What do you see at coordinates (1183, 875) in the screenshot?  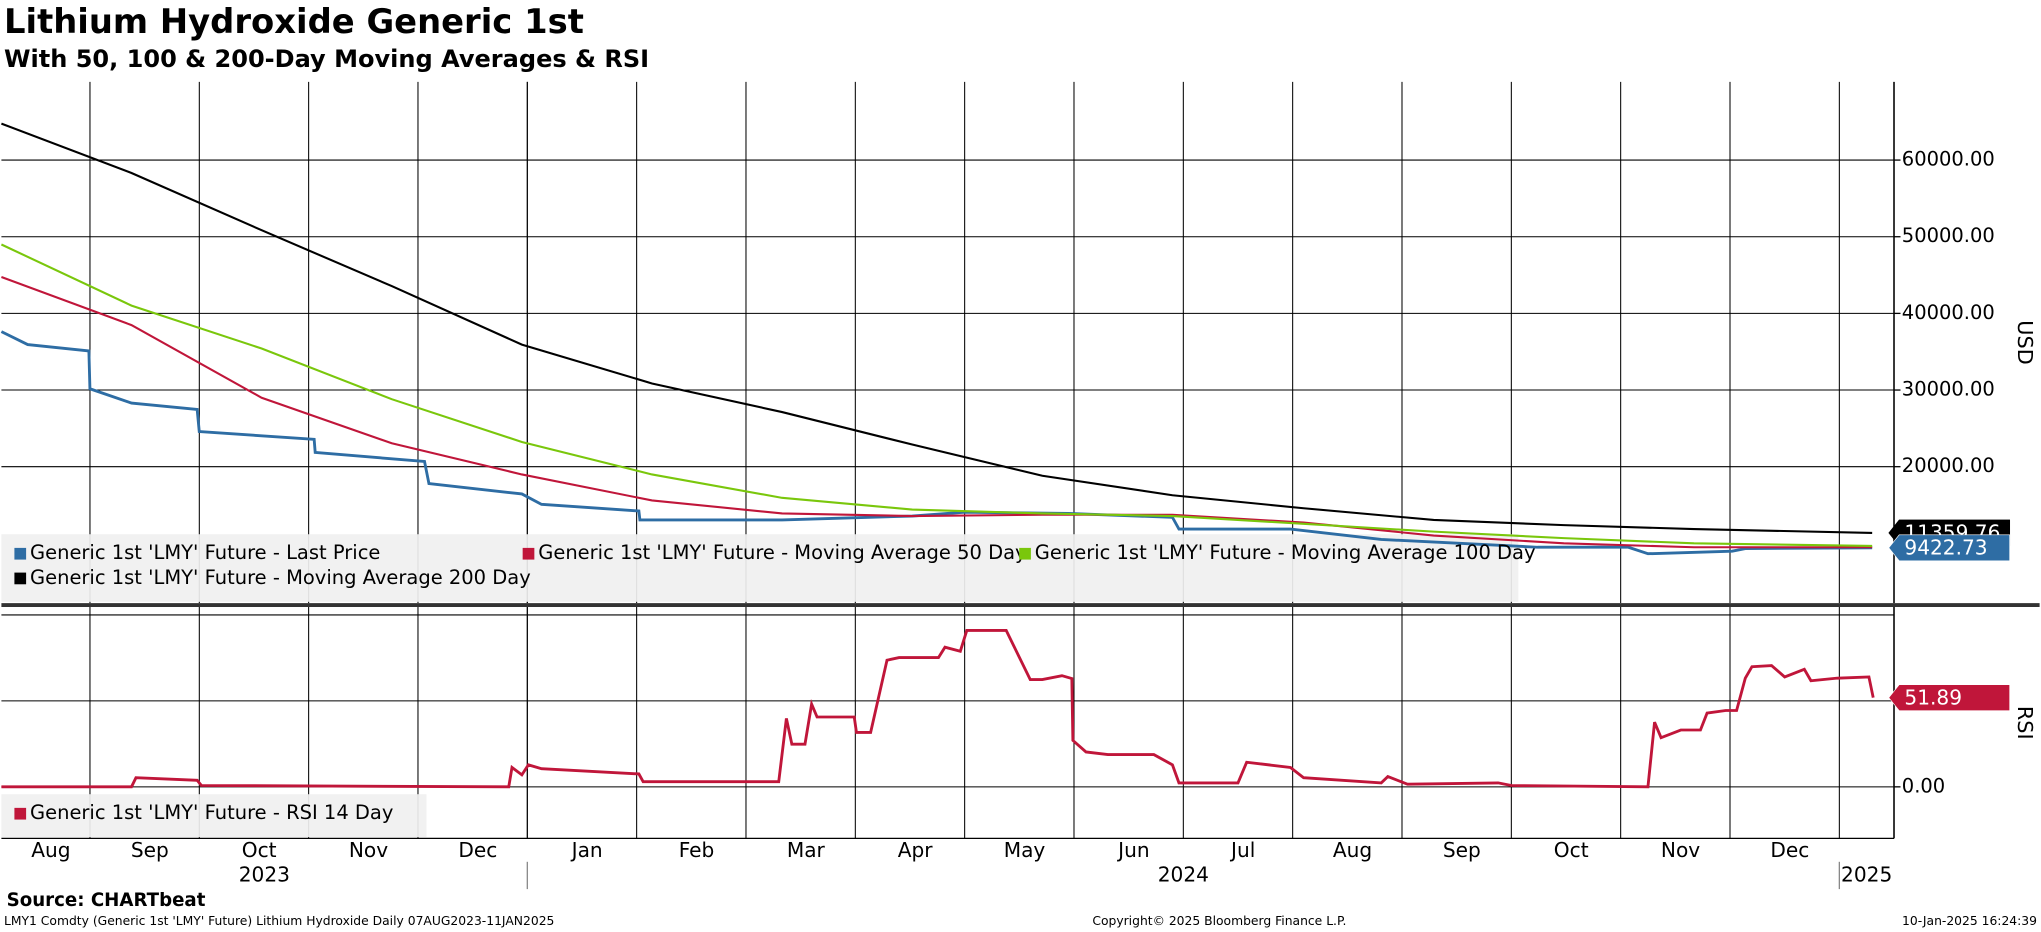 I see `year-label: 2024` at bounding box center [1183, 875].